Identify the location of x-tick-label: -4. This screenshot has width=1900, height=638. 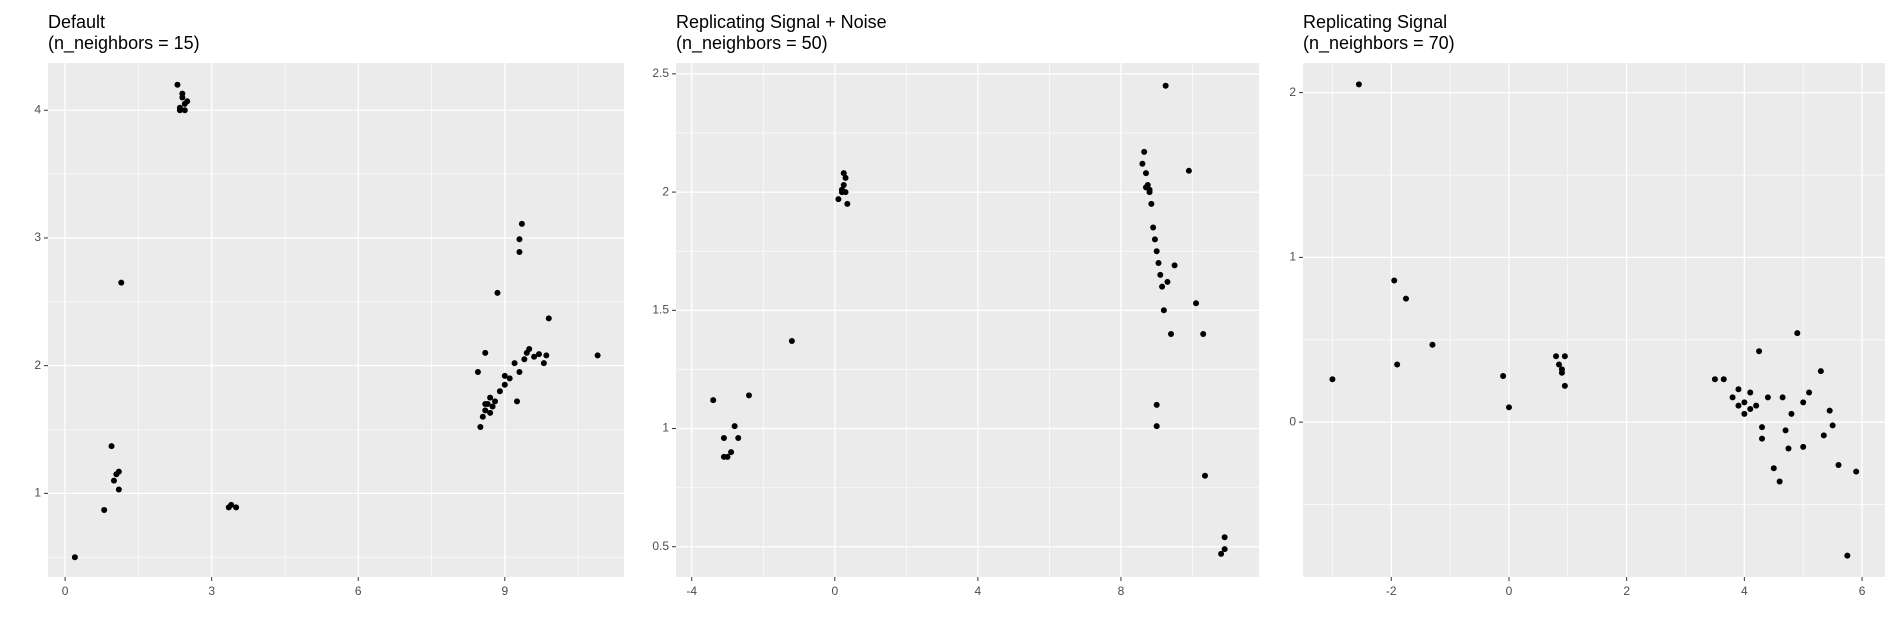
(691, 591).